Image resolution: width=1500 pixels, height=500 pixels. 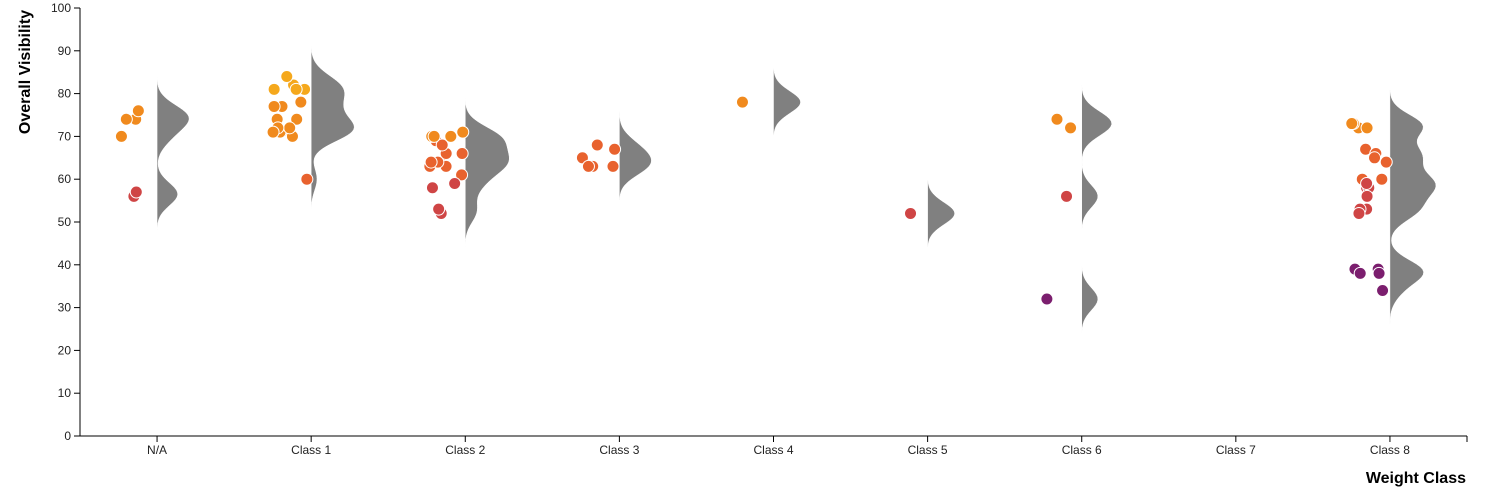 I want to click on x-tick-label: Class 6, so click(x=1082, y=450).